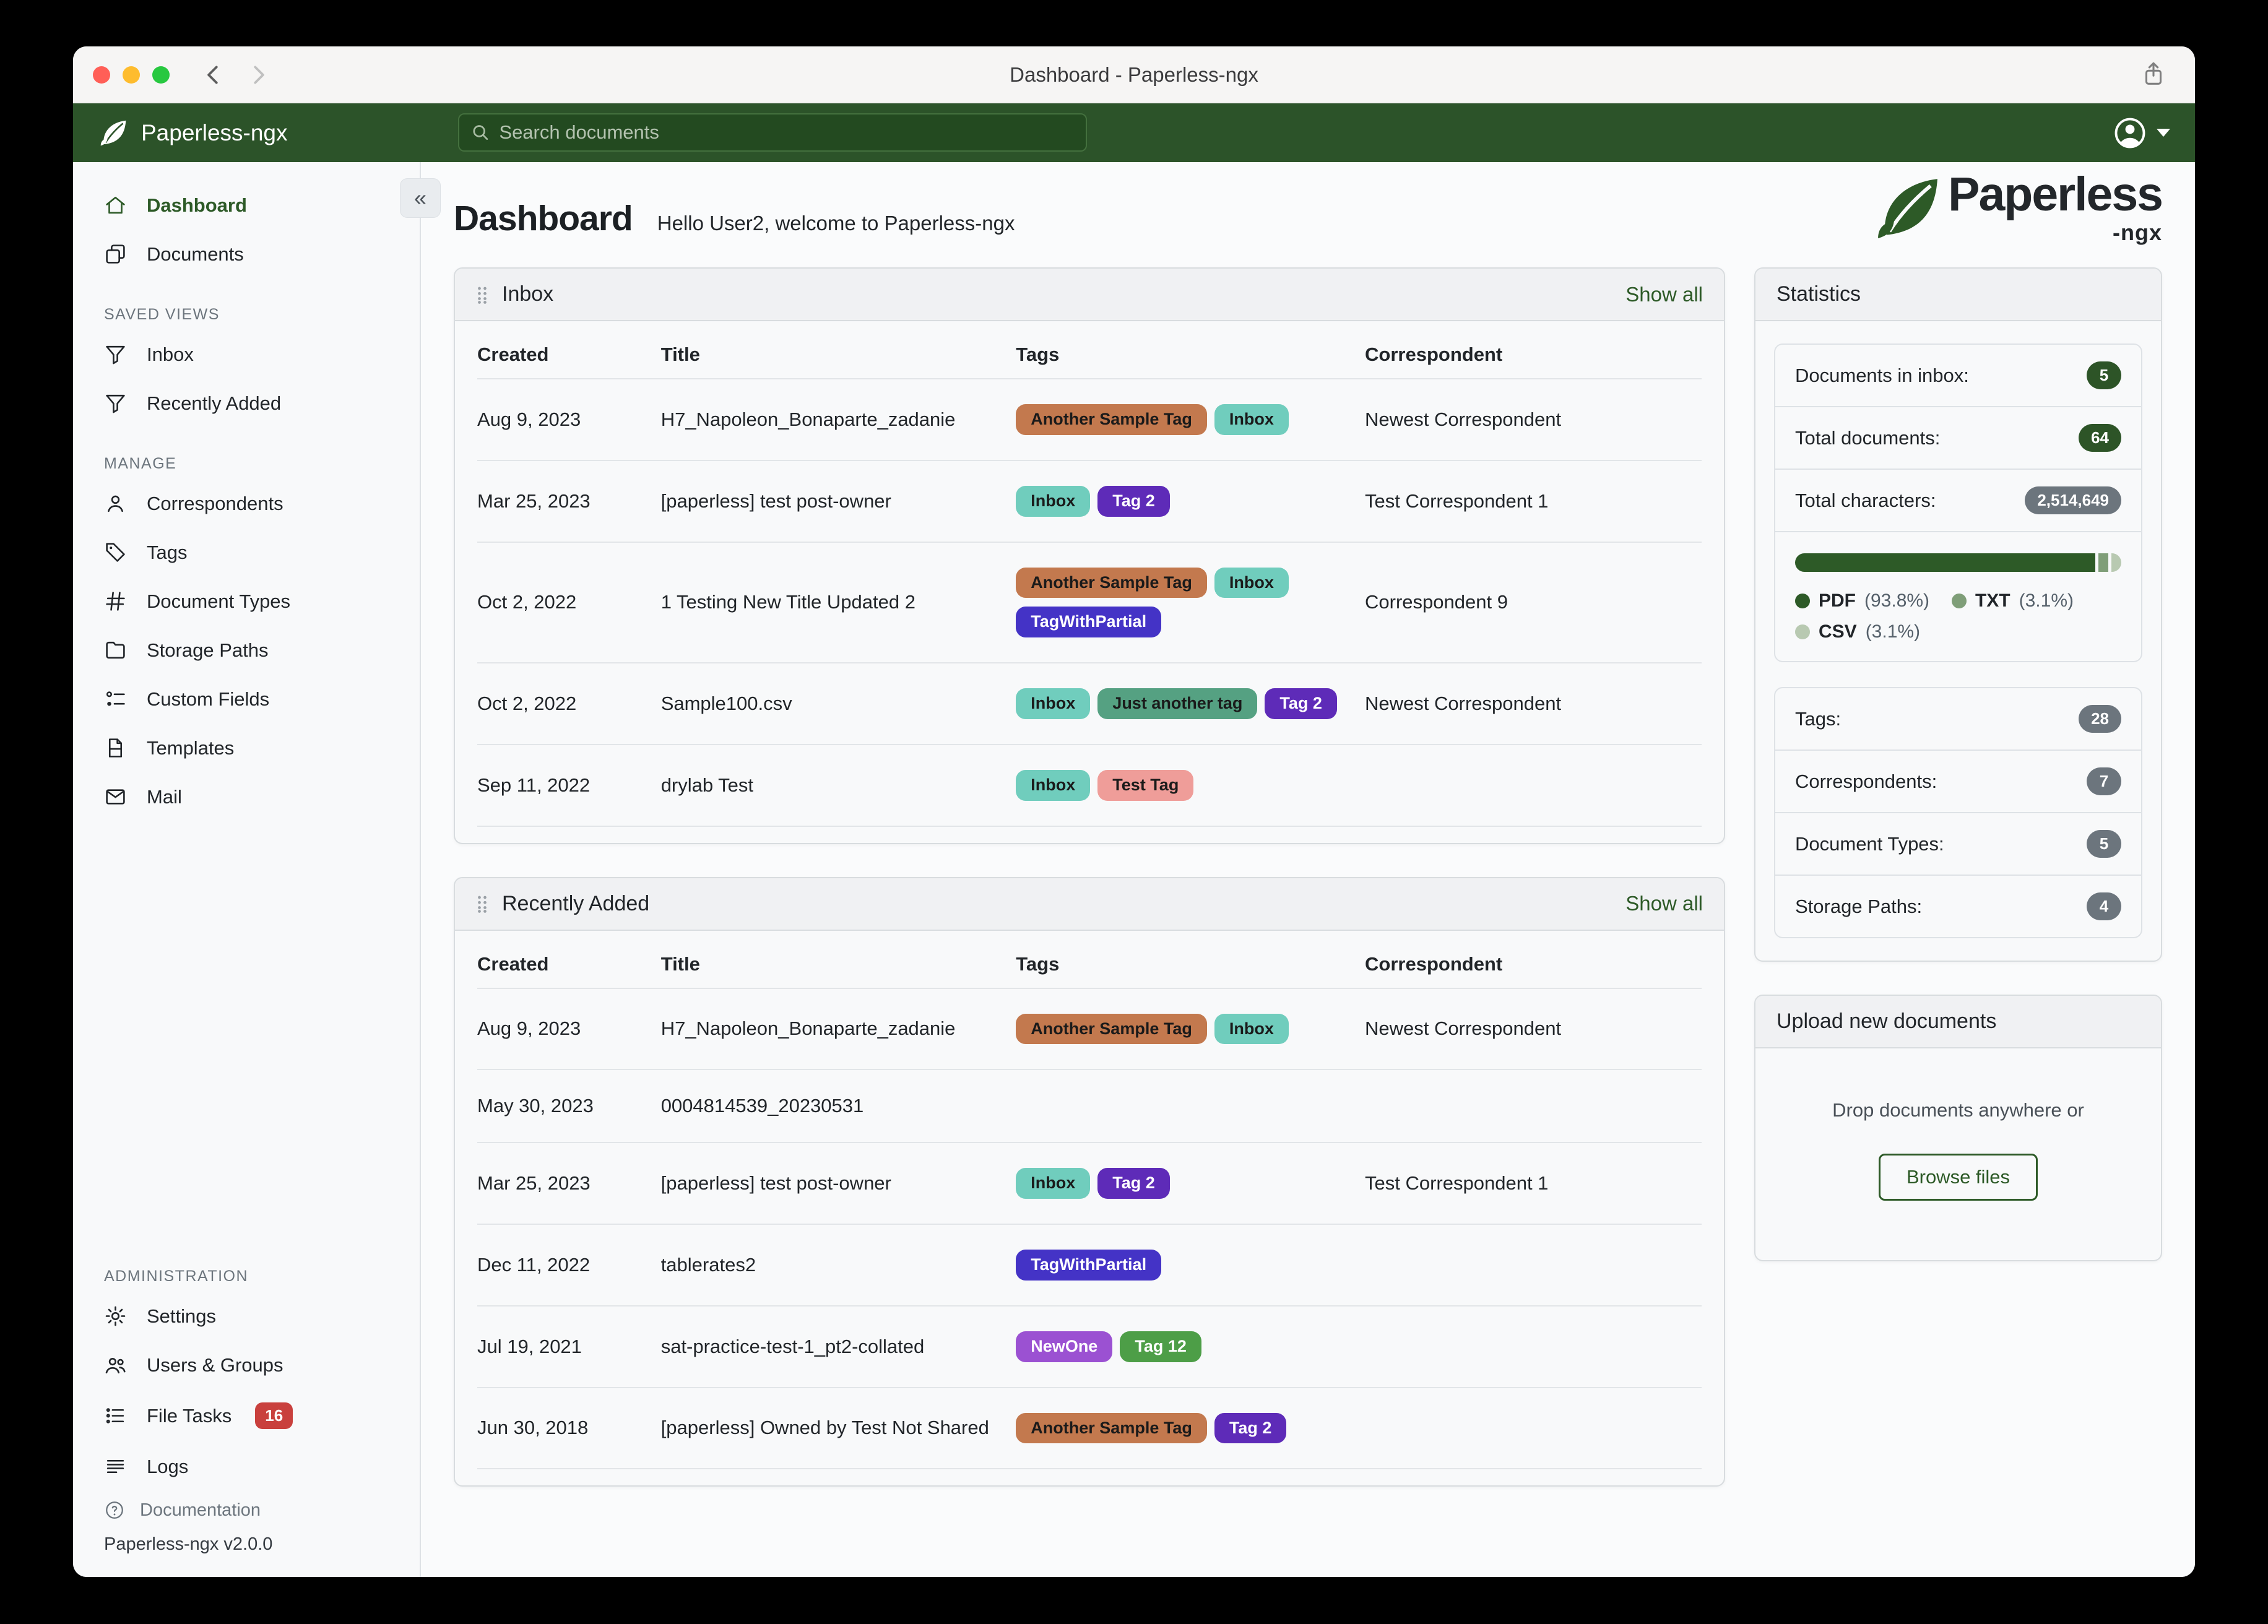  I want to click on cell-title: 0004814539_20230531, so click(762, 1106).